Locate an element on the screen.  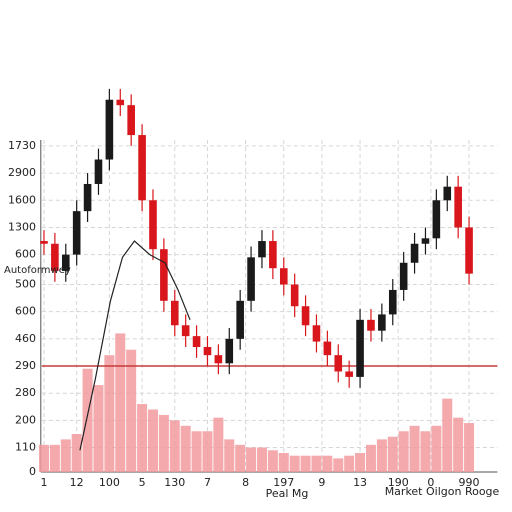
x-tick-label: 12 is located at coordinates (77, 482).